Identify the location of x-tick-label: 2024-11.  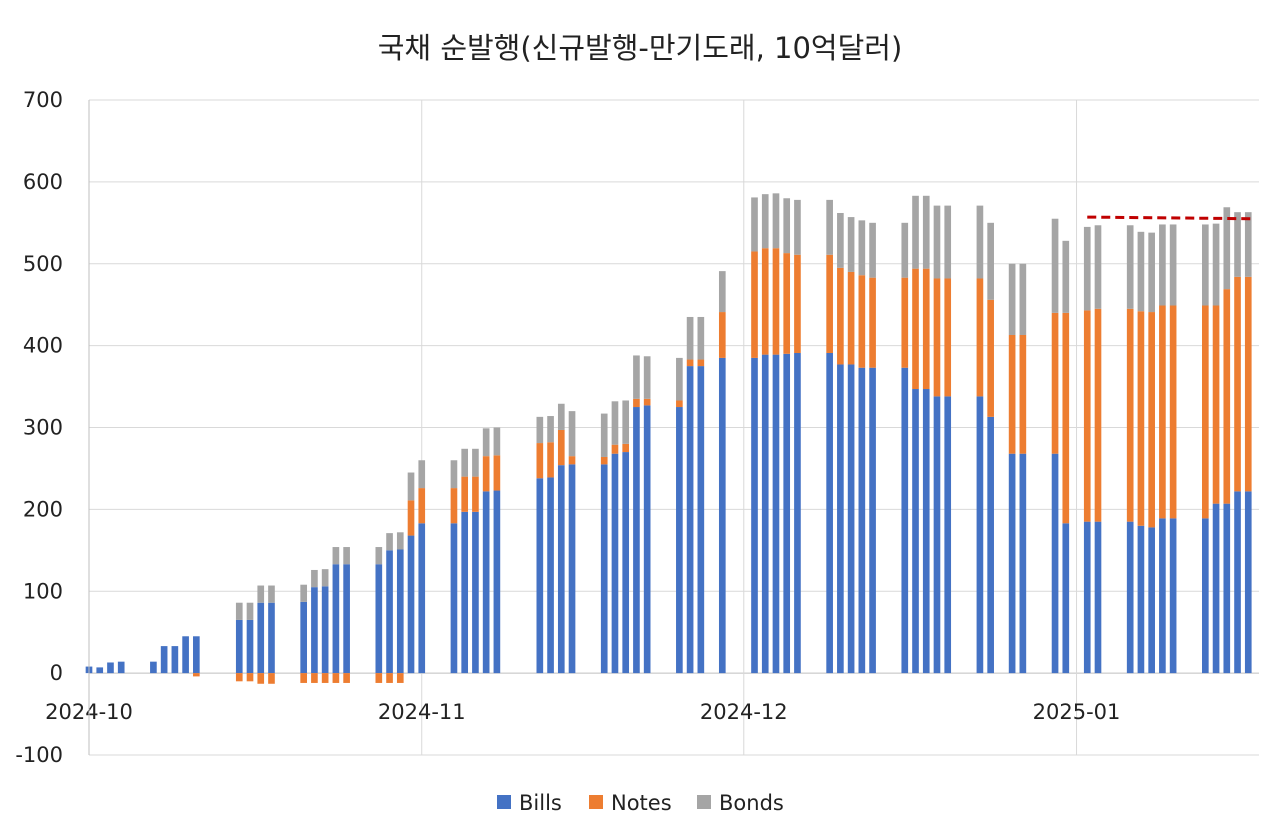
(422, 712).